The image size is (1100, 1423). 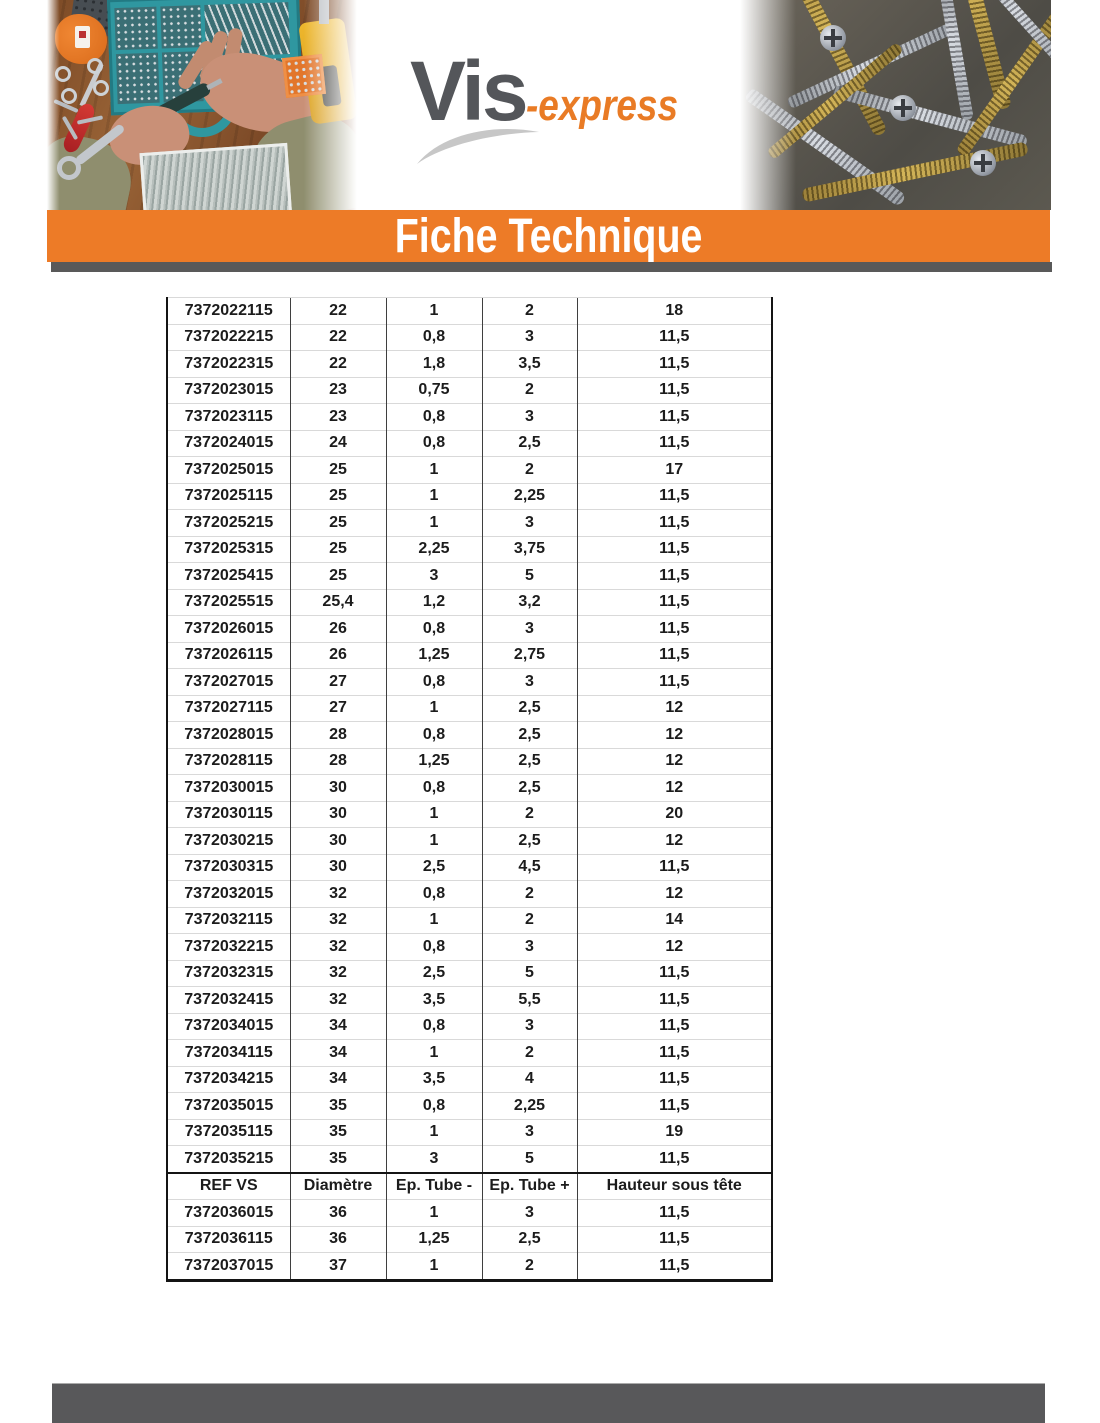 What do you see at coordinates (551, 267) in the screenshot?
I see `banner-shadow` at bounding box center [551, 267].